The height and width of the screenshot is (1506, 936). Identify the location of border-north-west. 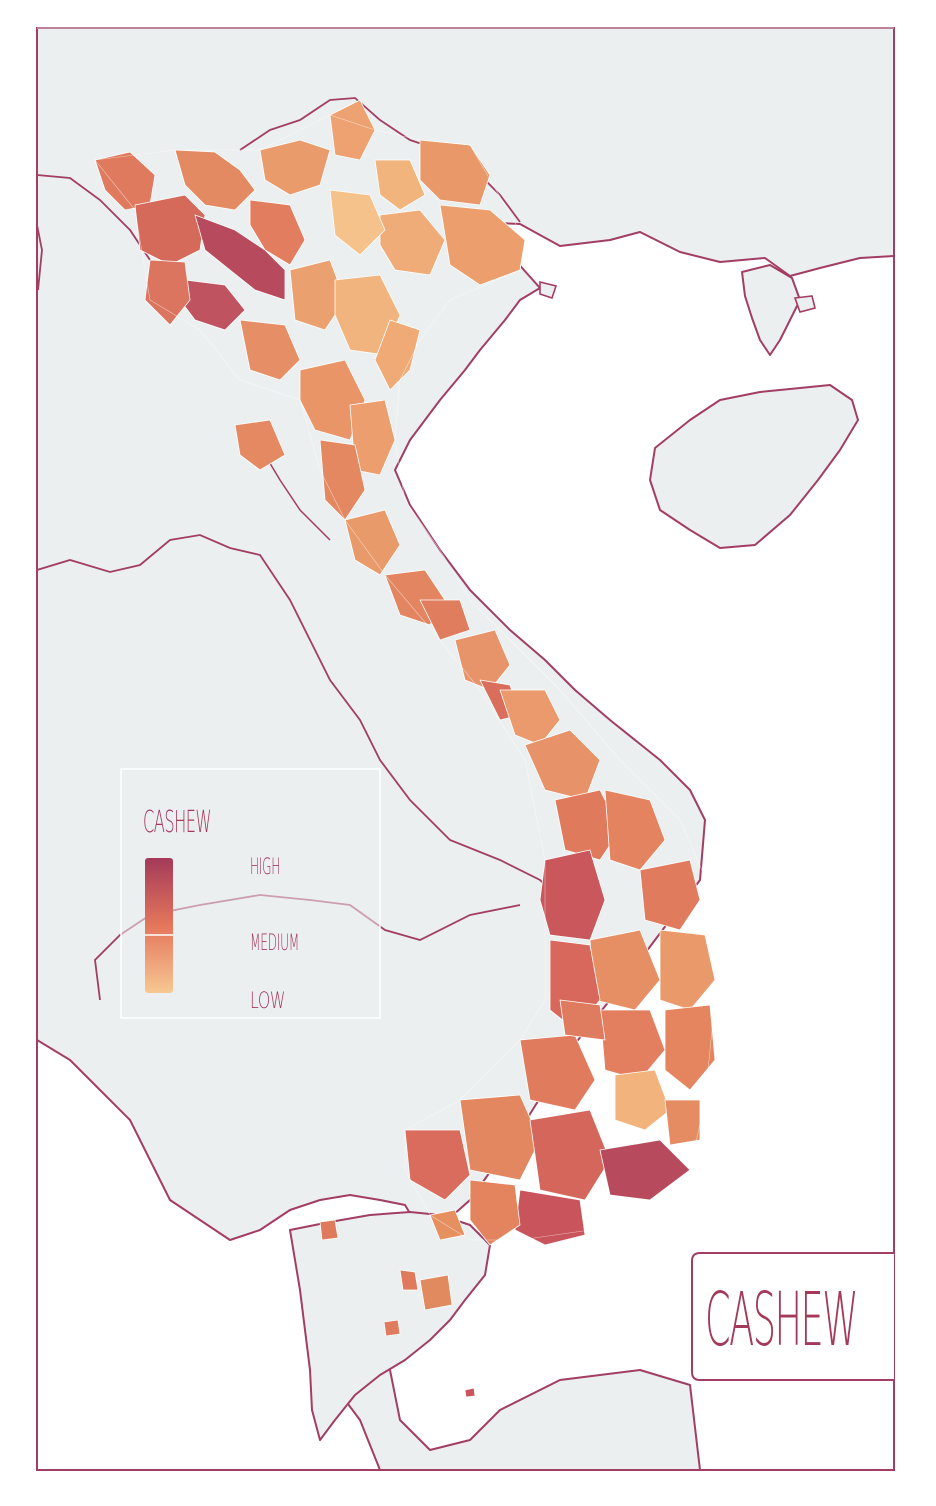
(40, 257).